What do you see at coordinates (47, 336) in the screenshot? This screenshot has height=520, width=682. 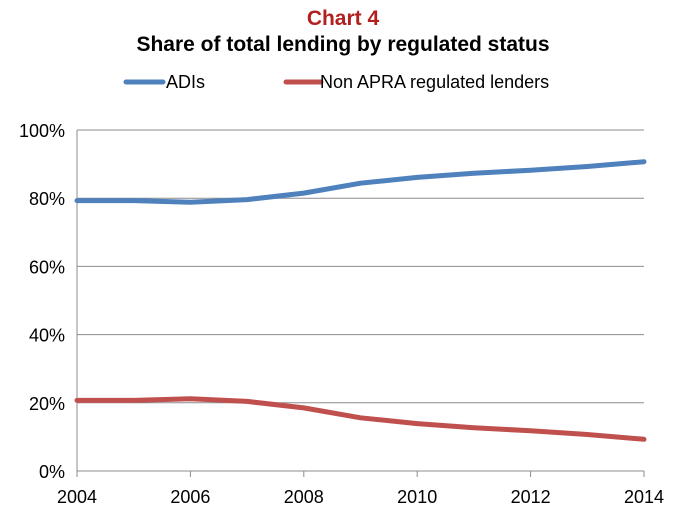 I see `y-tick-label: 40%` at bounding box center [47, 336].